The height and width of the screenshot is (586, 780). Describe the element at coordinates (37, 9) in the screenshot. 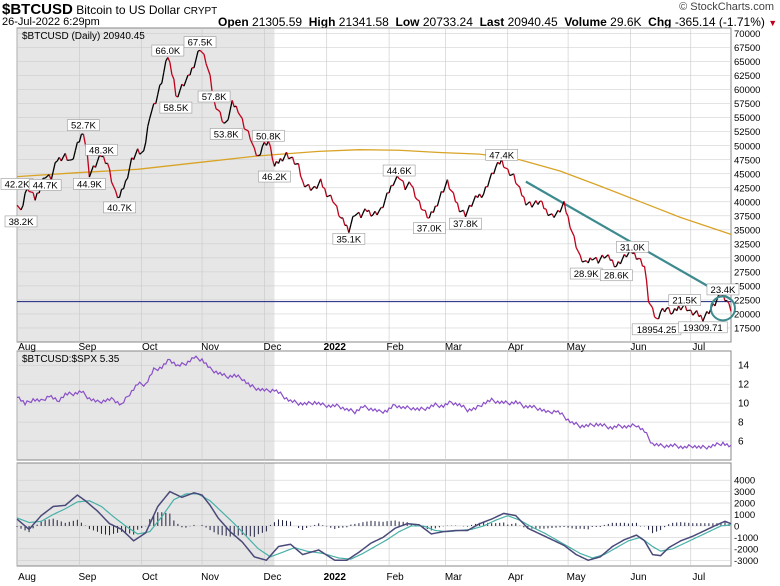

I see `symbol: $BTCUSD` at that location.